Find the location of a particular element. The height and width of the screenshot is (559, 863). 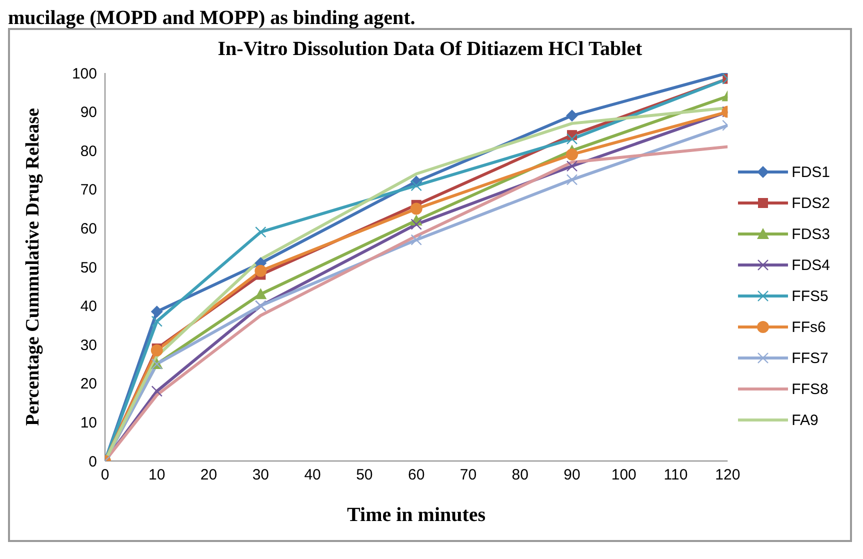

y-tick-label: 100 is located at coordinates (84, 73).